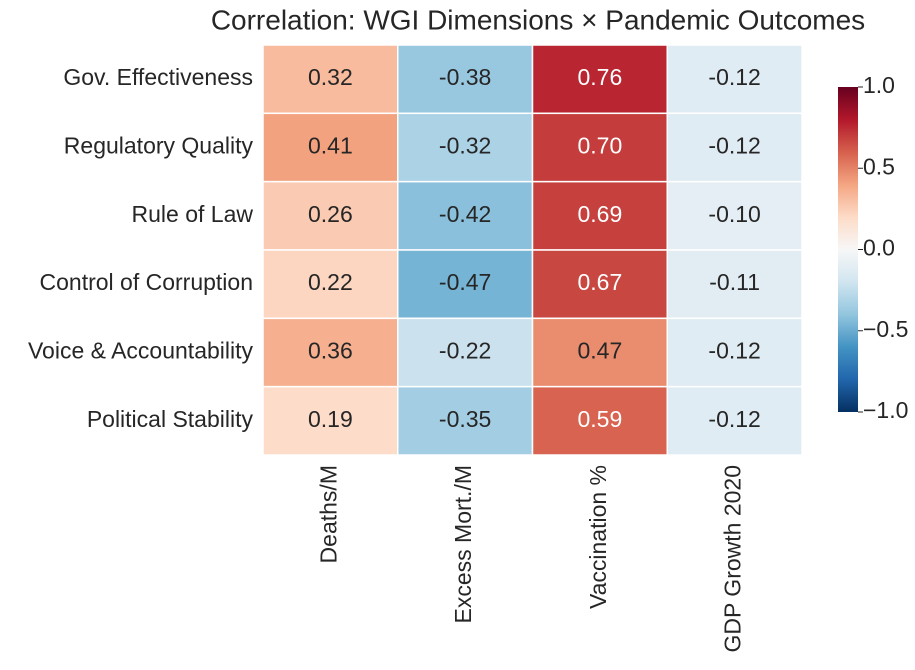  What do you see at coordinates (193, 214) in the screenshot?
I see `y-tick-label: Rule of Law` at bounding box center [193, 214].